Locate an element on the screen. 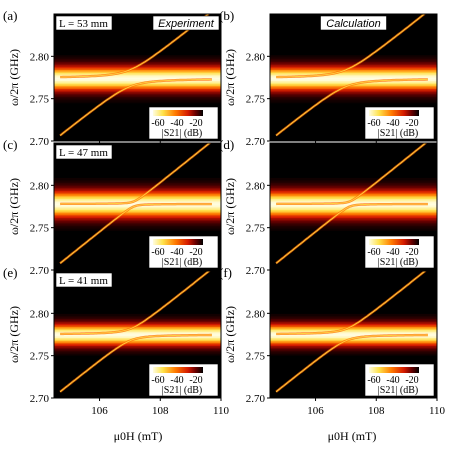 The image size is (463, 449). panel-letter: (b) is located at coordinates (226, 15).